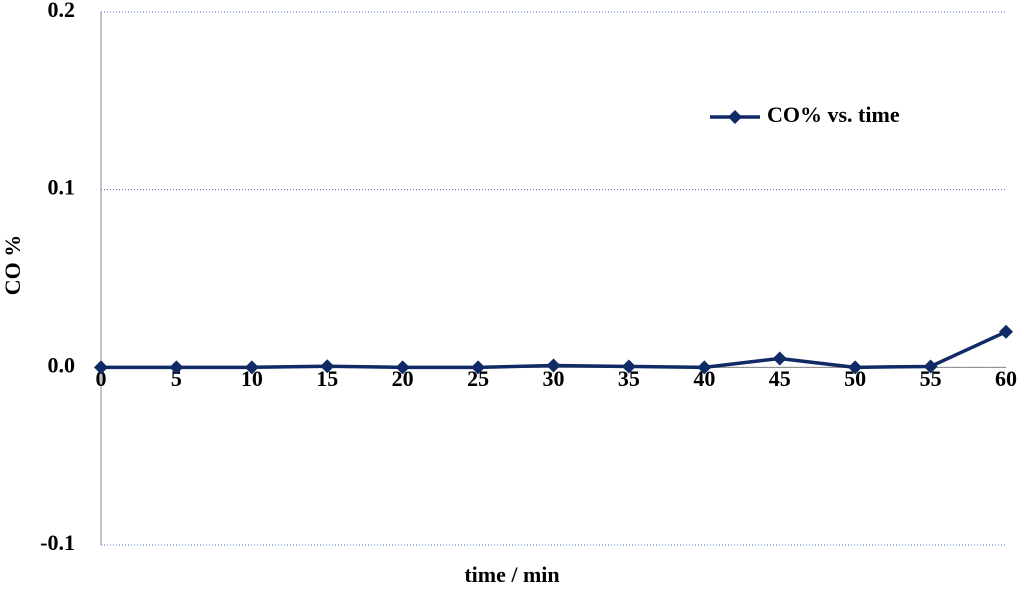 Image resolution: width=1024 pixels, height=590 pixels. What do you see at coordinates (1006, 378) in the screenshot?
I see `x-tick-label: 60` at bounding box center [1006, 378].